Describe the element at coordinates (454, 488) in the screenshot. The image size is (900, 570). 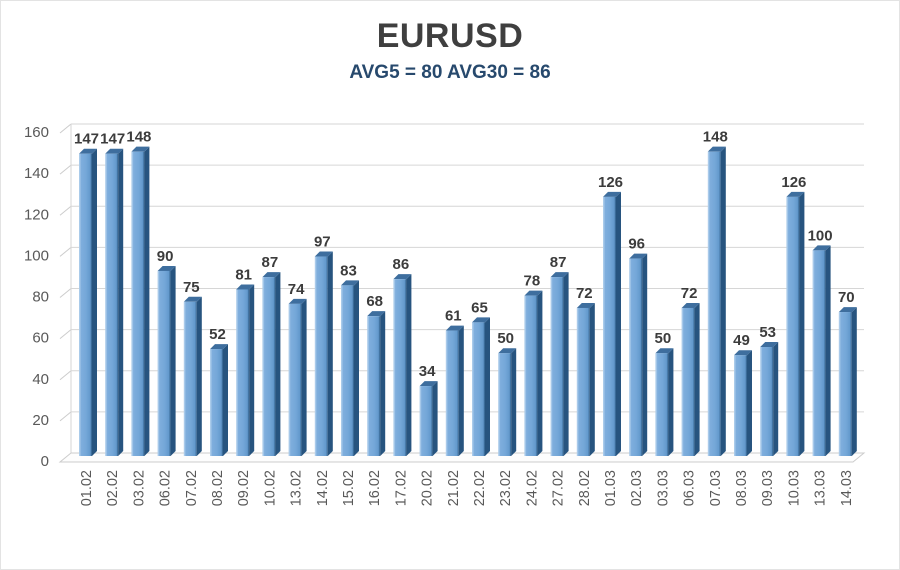
I see `x-axis-tick-label: 21.02` at that location.